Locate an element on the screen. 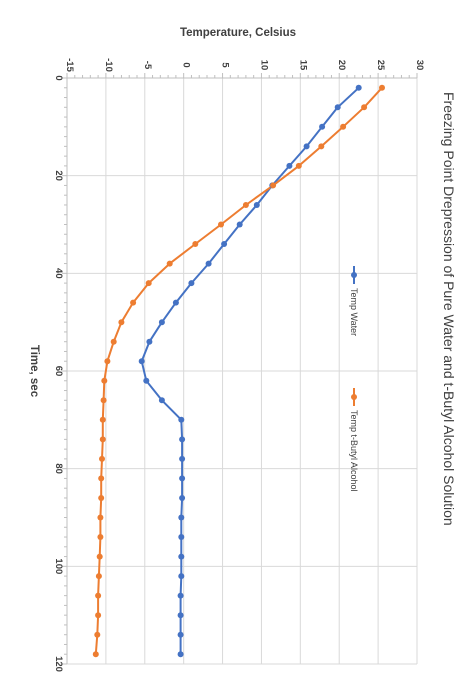 The width and height of the screenshot is (464, 700). y-tick-label: 5 is located at coordinates (225, 65).